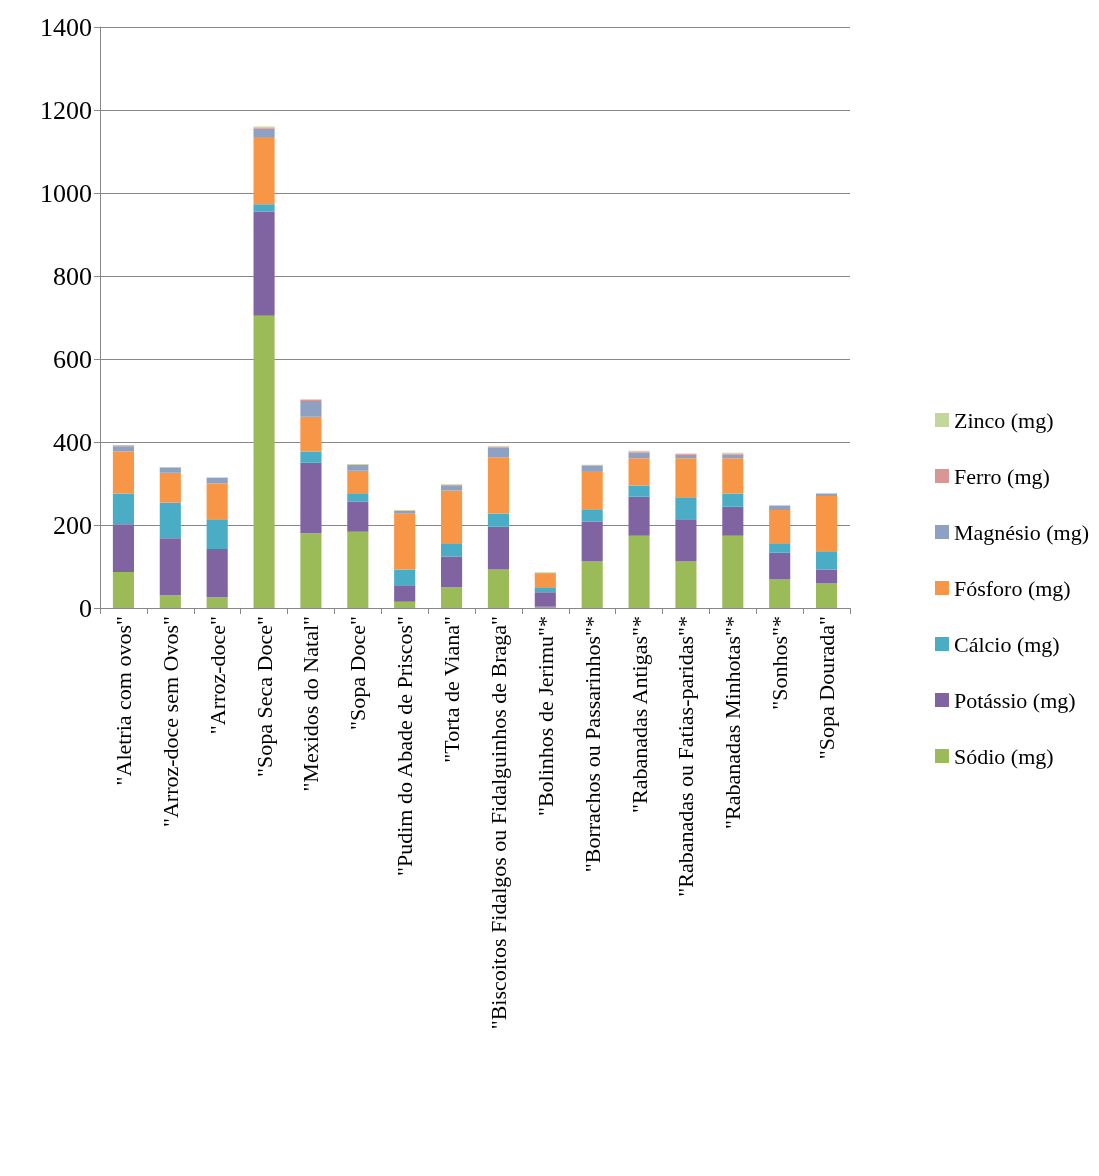  What do you see at coordinates (498, 823) in the screenshot?
I see `x-tick-label: "Biscoitos Fidalgos ou Fidalguinhos de Braga"` at bounding box center [498, 823].